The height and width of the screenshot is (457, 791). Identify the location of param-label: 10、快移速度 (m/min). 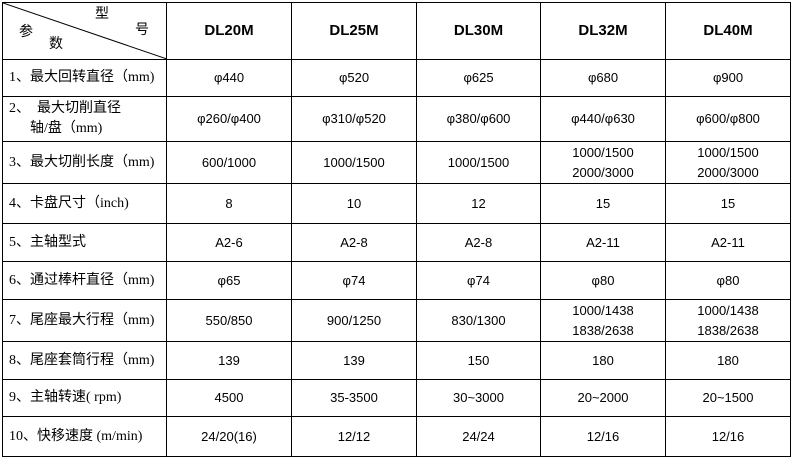
(76, 436).